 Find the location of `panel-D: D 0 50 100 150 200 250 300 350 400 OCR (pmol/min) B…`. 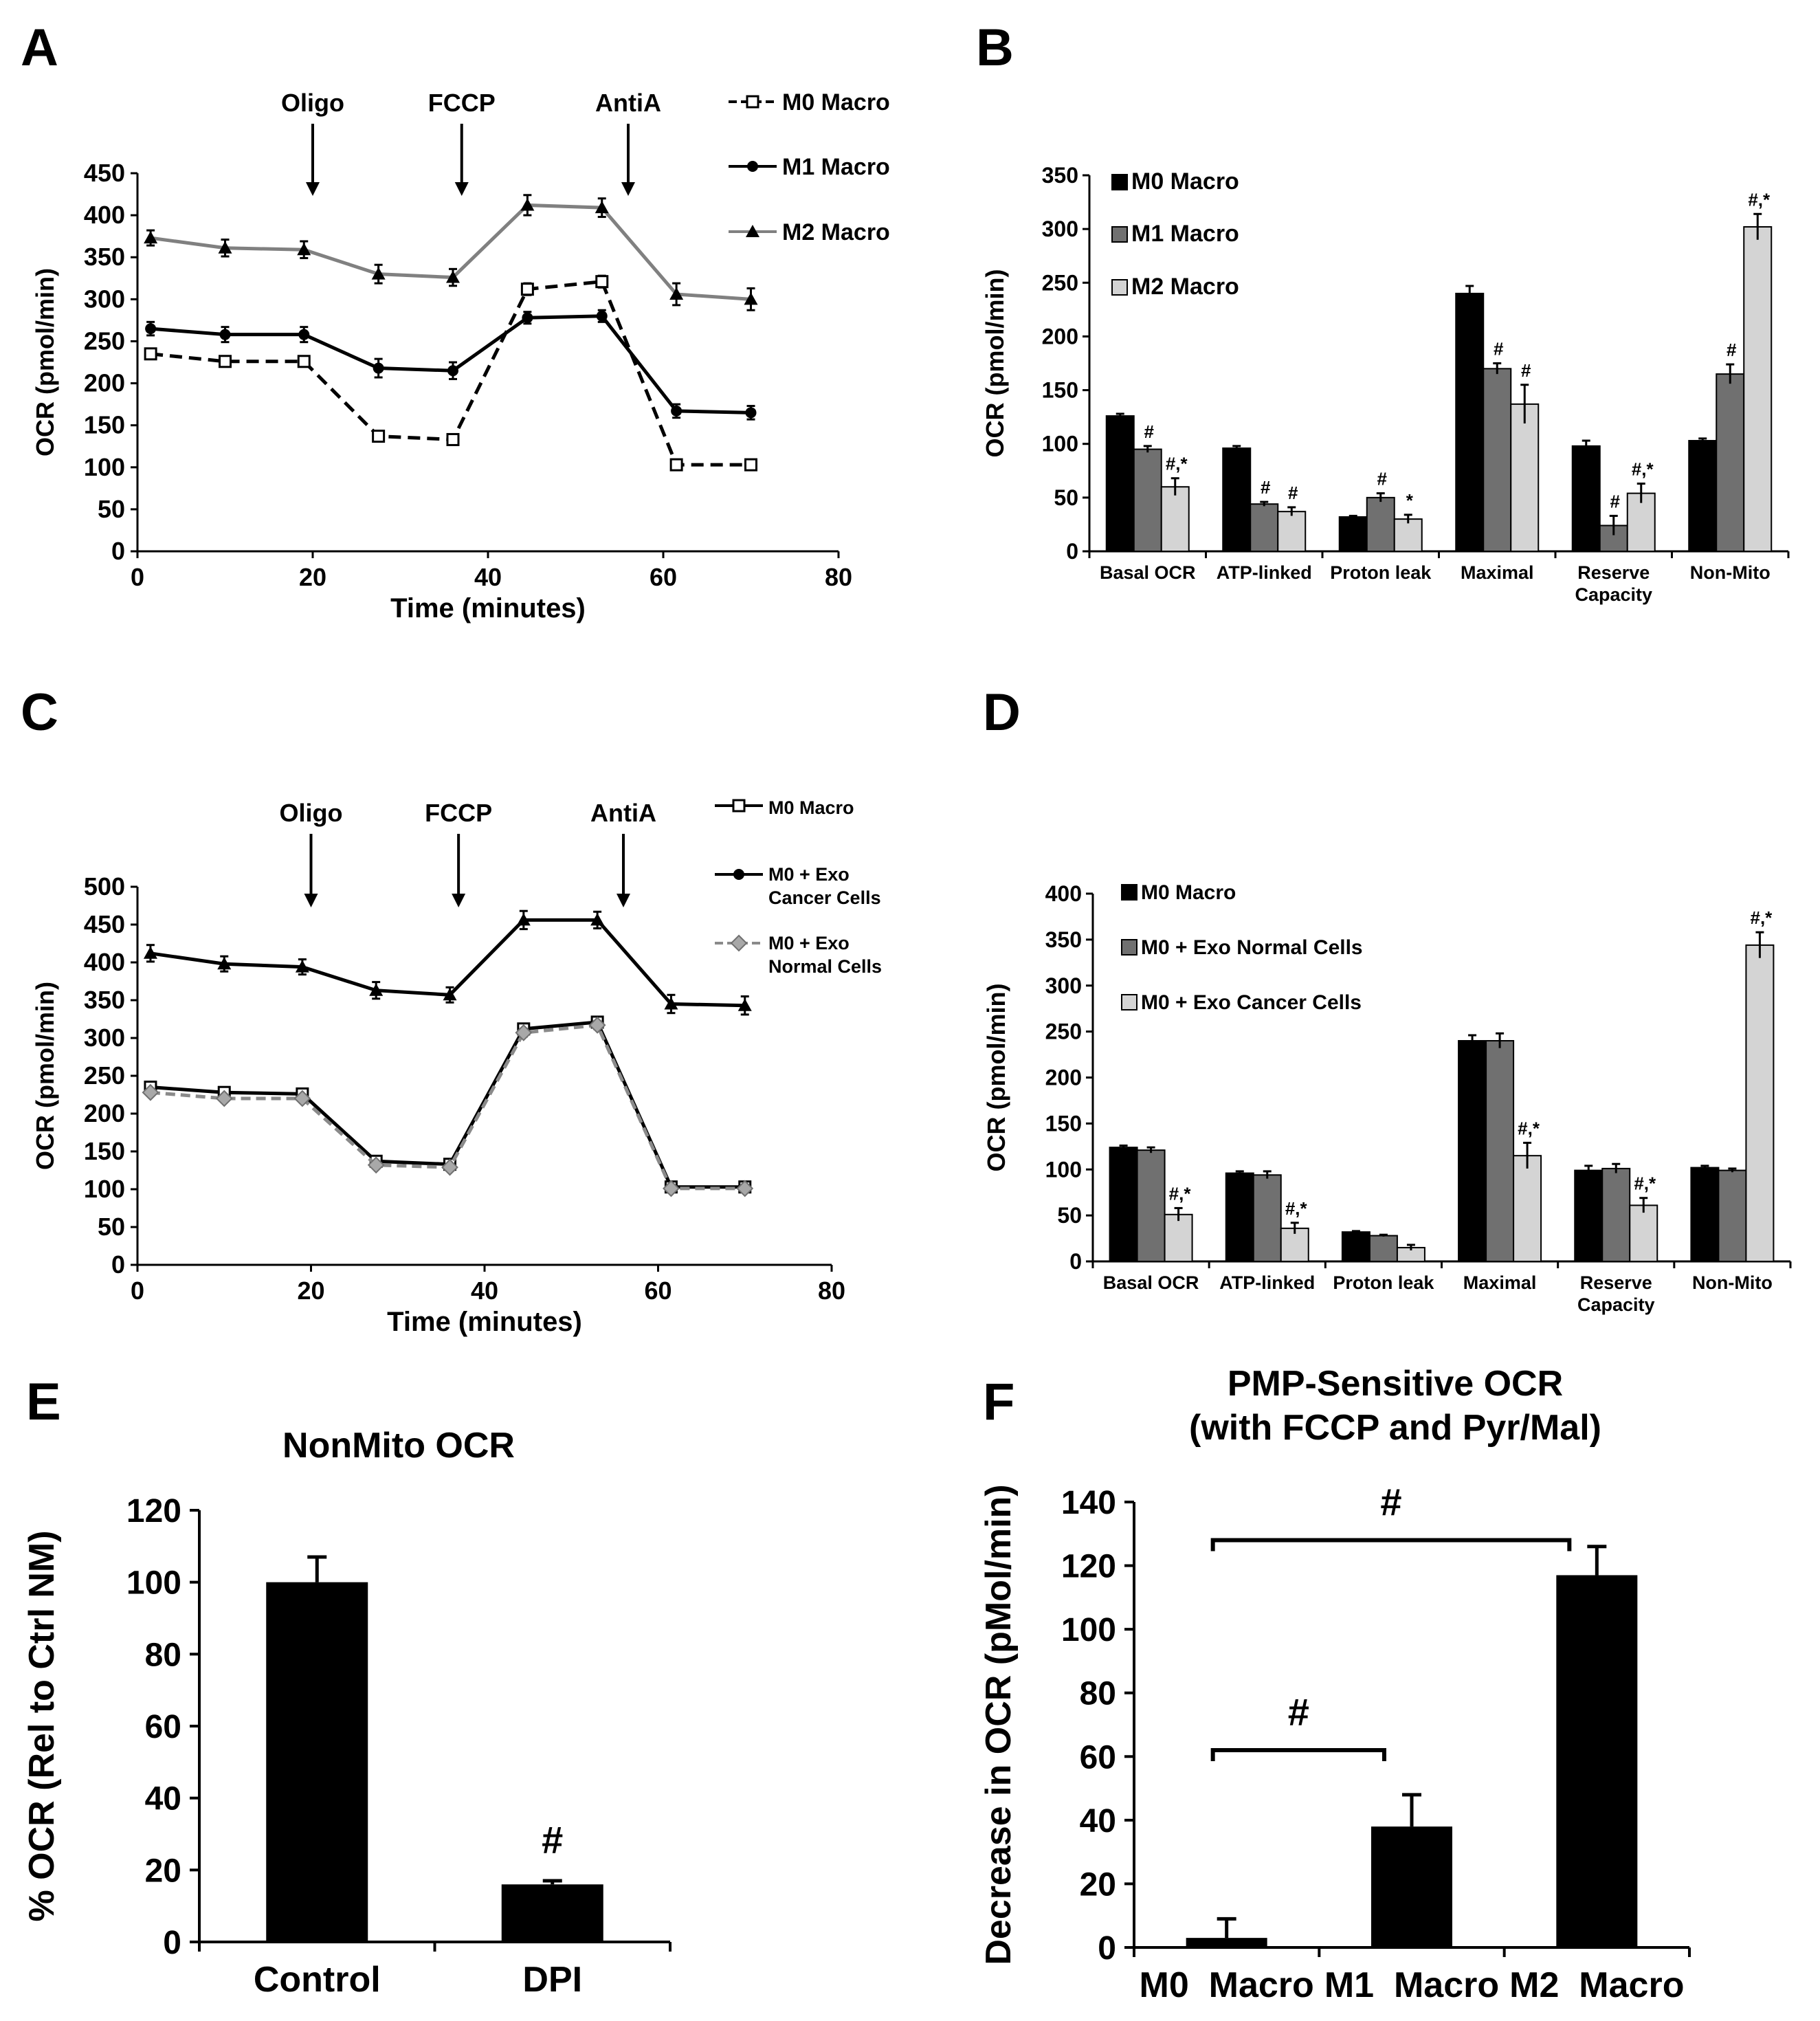

panel-D: D 0 50 100 150 200 250 300 350 400 OCR (pmol/min) B… is located at coordinates (1387, 999).